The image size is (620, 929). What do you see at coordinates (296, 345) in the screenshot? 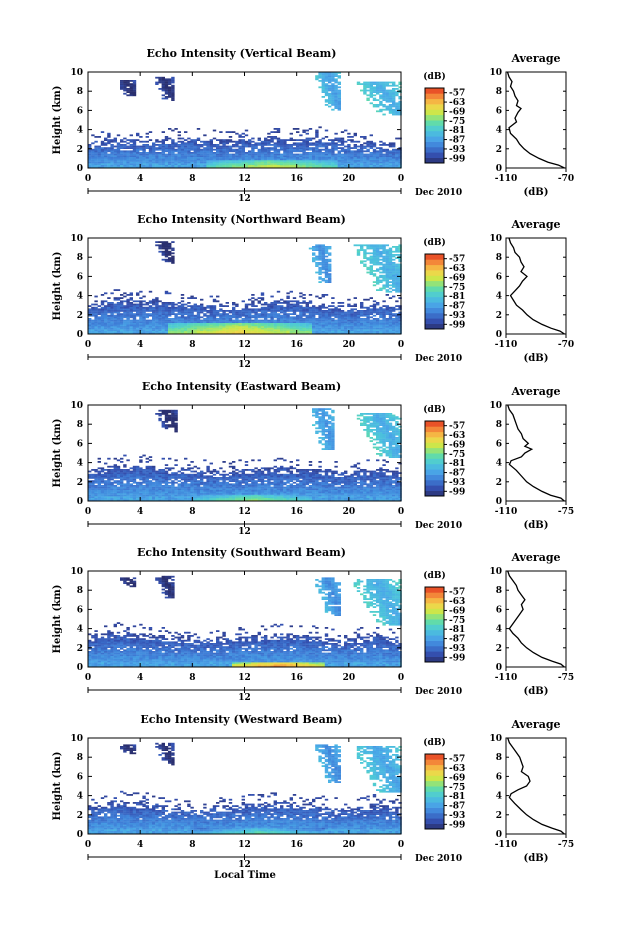
I see `x-tick-label: 16` at bounding box center [296, 345].